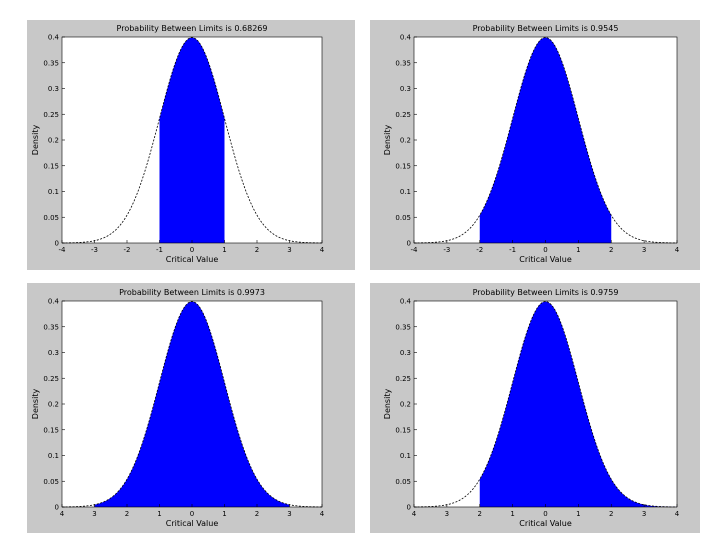 This screenshot has height=540, width=720. I want to click on chart-title-1: Probability Between Limits is 0.68269, so click(192, 28).